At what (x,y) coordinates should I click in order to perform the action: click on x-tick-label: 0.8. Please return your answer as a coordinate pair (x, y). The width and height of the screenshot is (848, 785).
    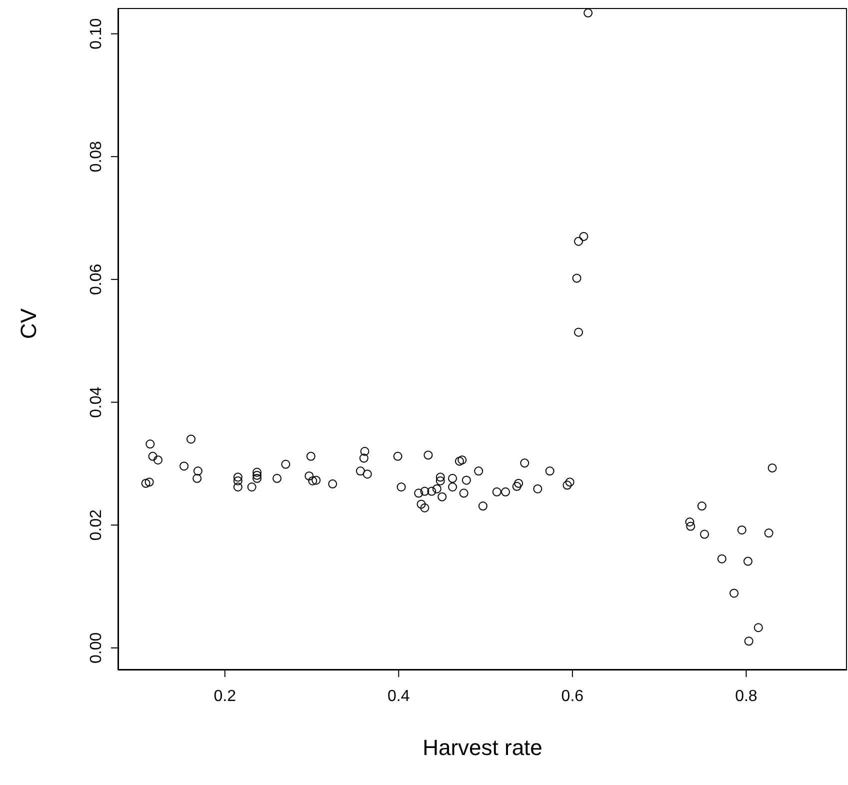
    Looking at the image, I should click on (746, 696).